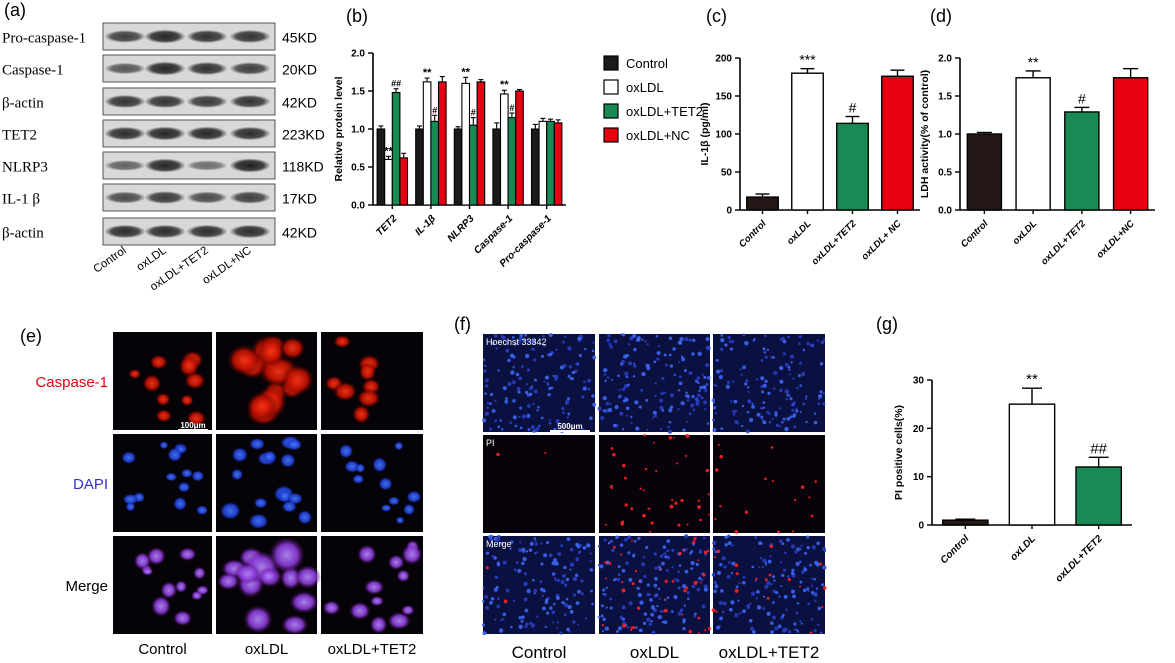  I want to click on x-category-label: Control, so click(753, 234).